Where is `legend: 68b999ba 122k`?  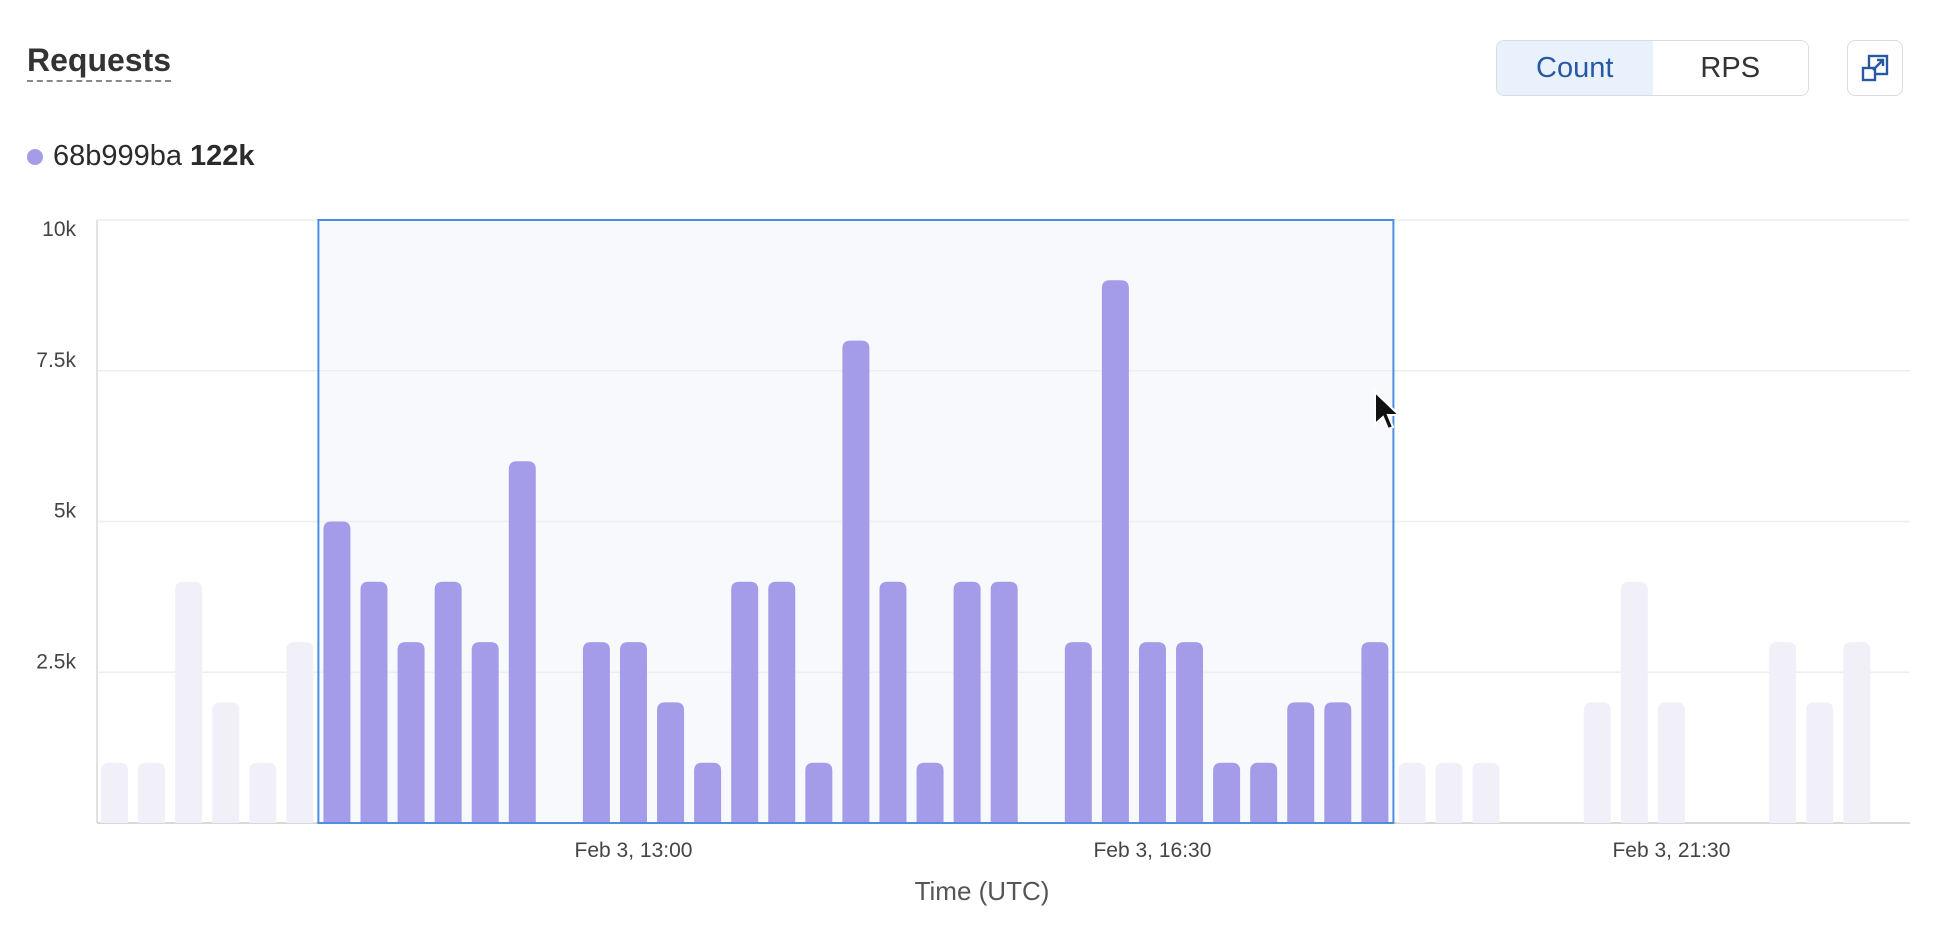
legend: 68b999ba 122k is located at coordinates (141, 156).